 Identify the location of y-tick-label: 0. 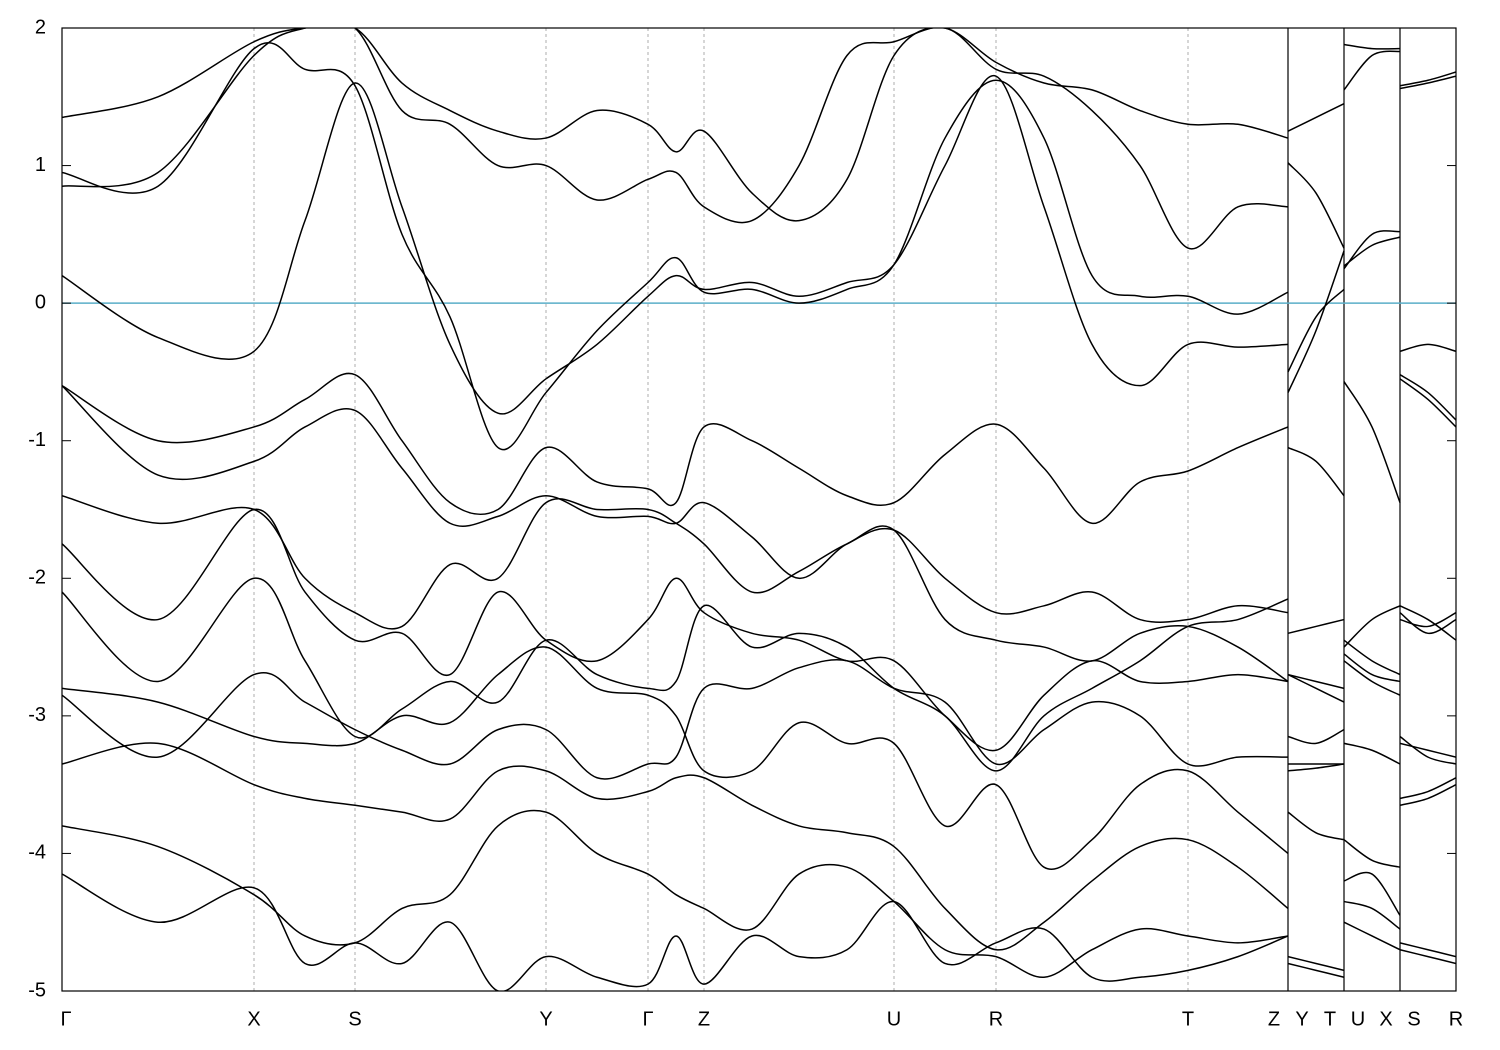
(40, 302).